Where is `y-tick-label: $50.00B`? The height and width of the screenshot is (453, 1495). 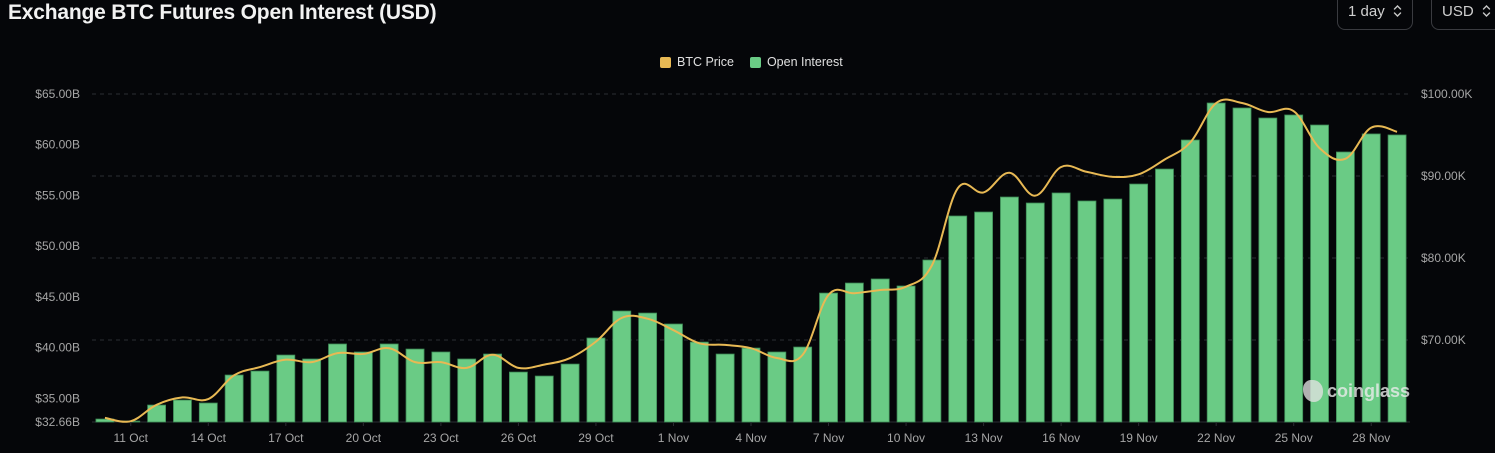
y-tick-label: $50.00B is located at coordinates (57, 246).